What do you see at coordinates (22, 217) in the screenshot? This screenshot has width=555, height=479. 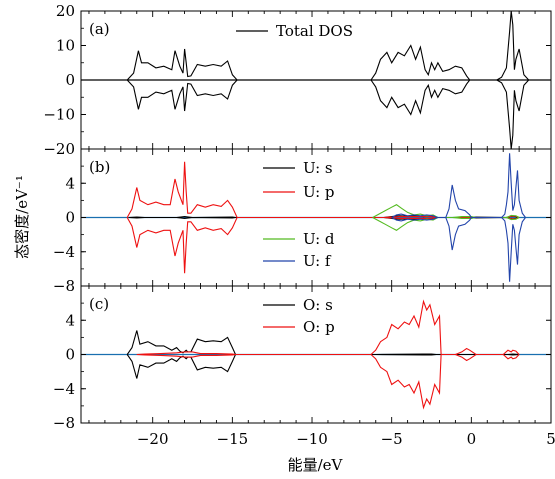 I see `y-axis-label: 态密度/eV⁻¹` at bounding box center [22, 217].